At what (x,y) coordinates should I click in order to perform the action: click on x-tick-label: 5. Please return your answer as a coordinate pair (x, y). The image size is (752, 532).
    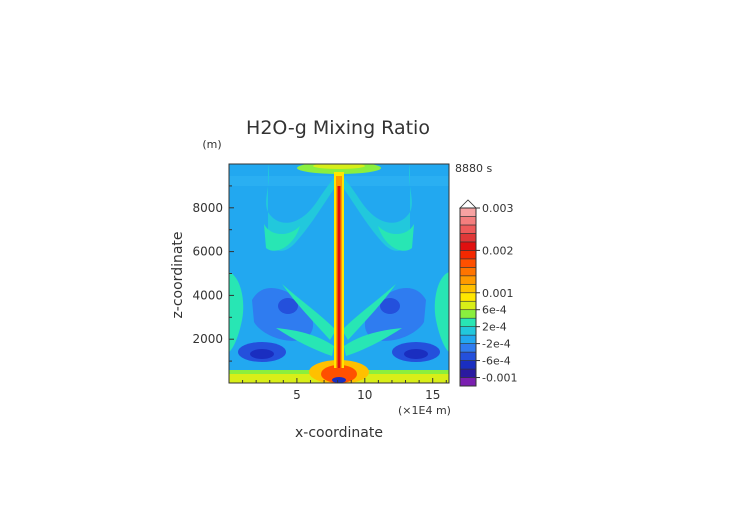
    Looking at the image, I should click on (297, 395).